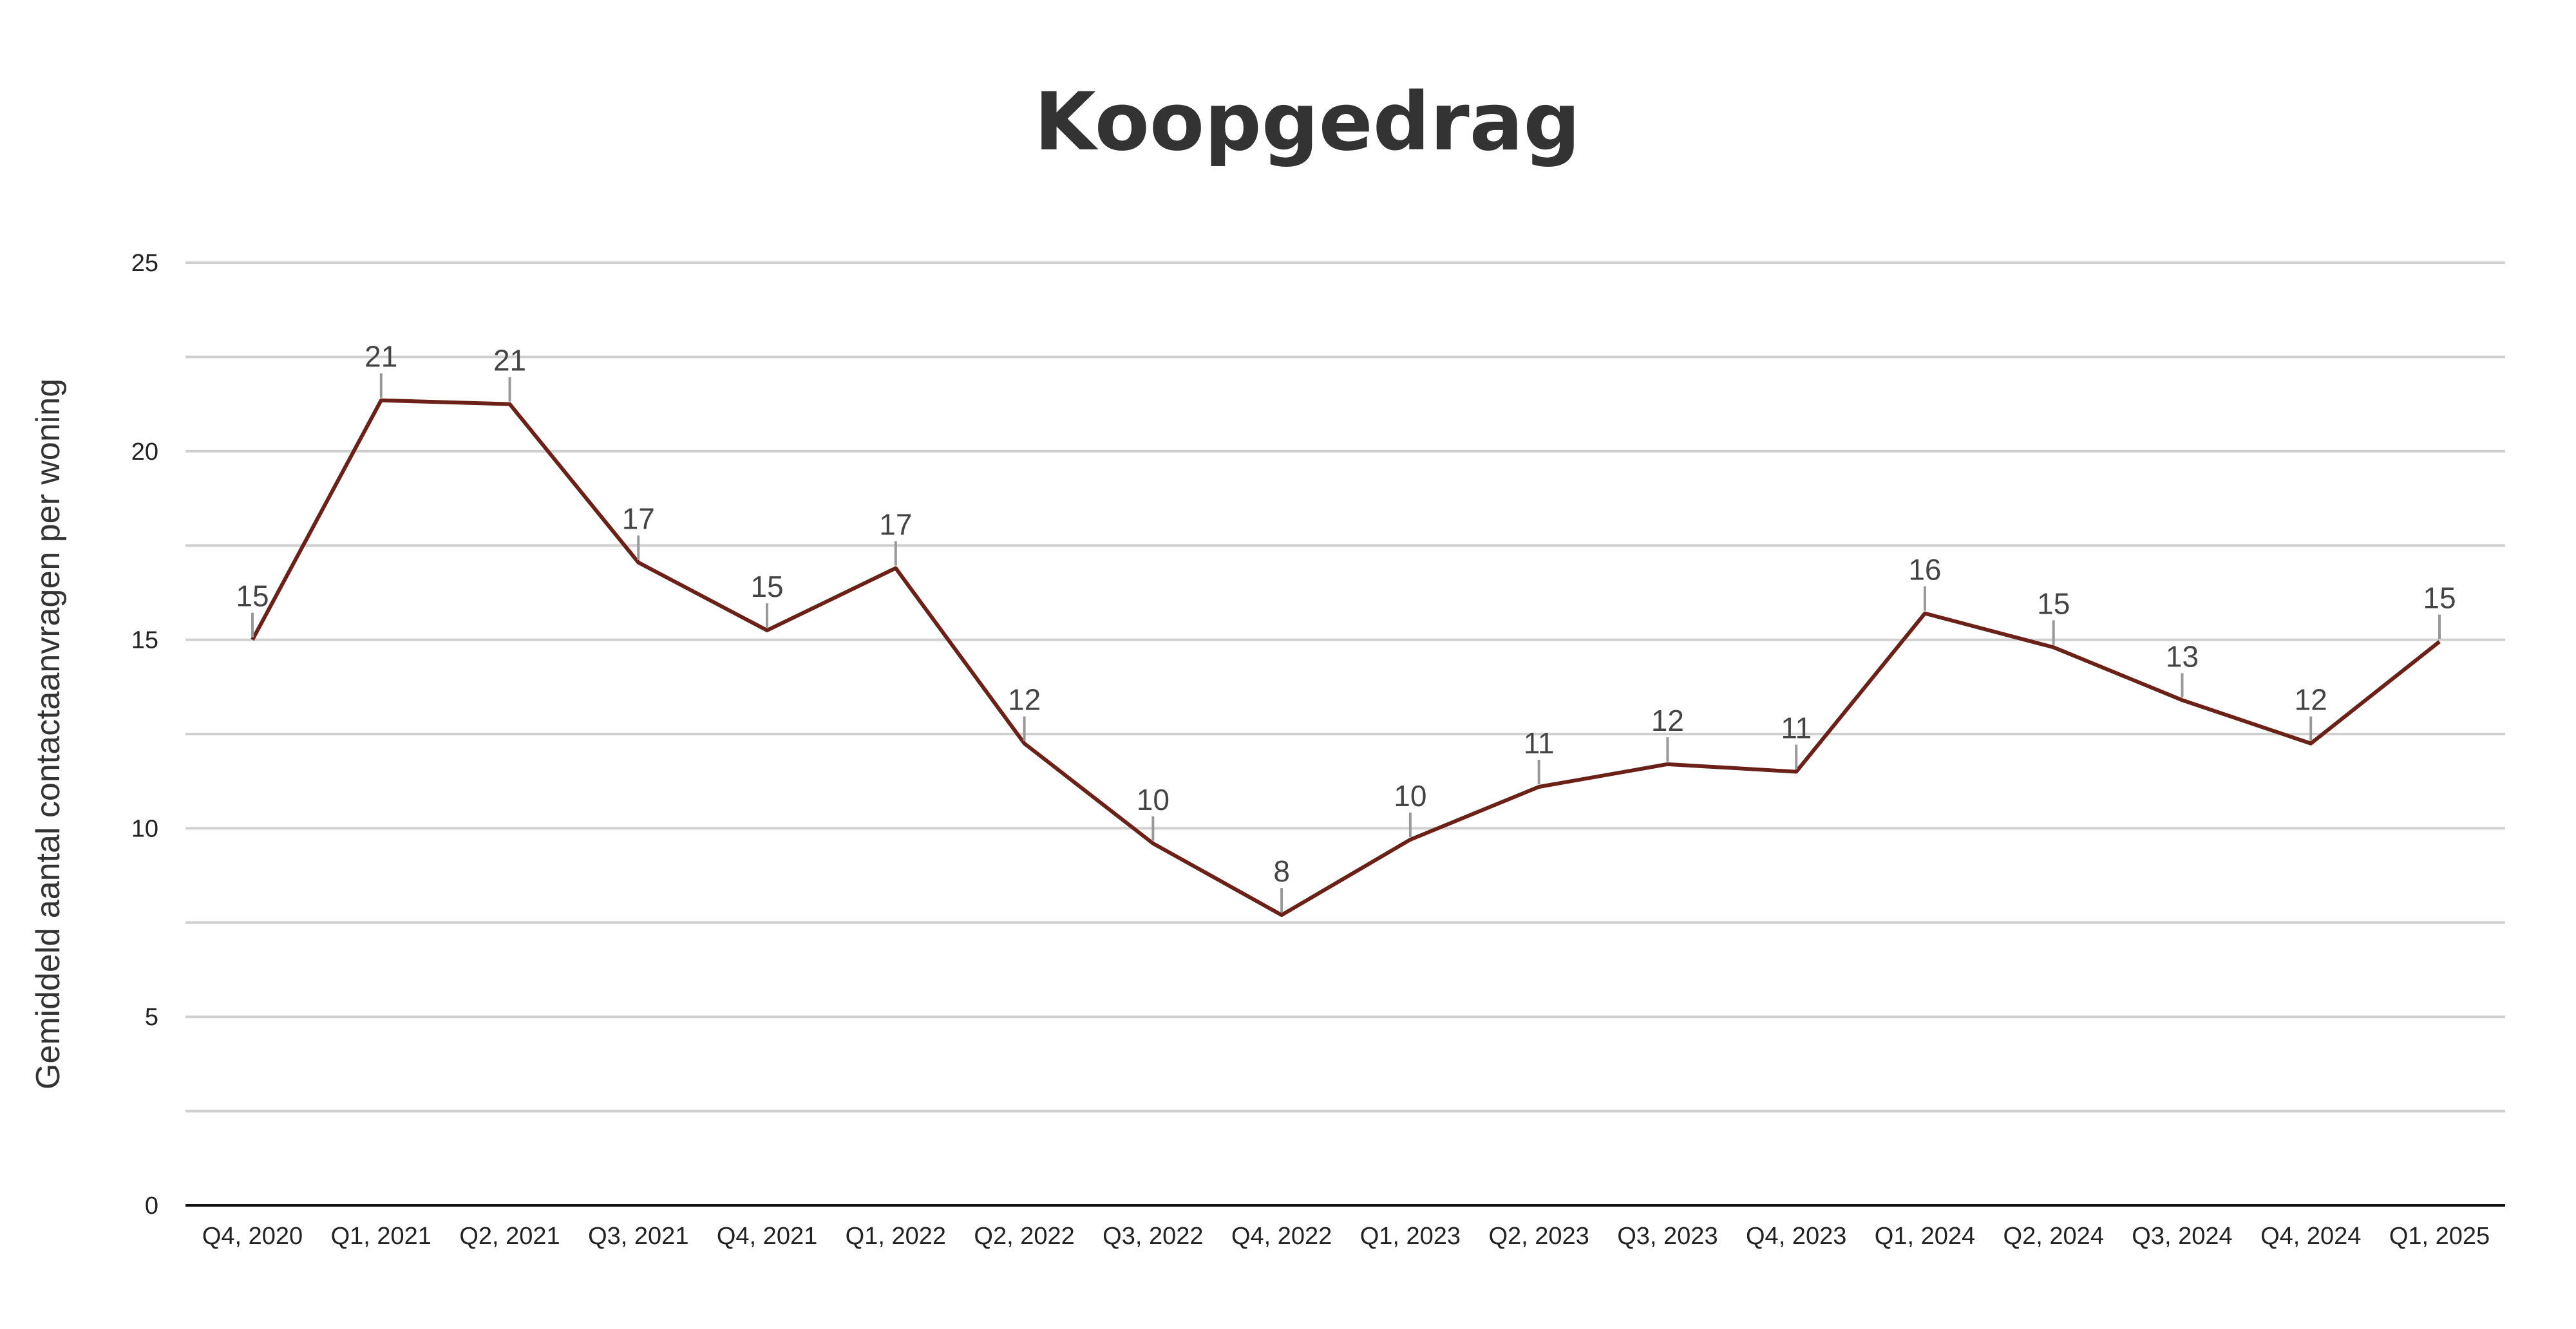 The height and width of the screenshot is (1329, 2576). Describe the element at coordinates (1925, 570) in the screenshot. I see `data-label: 16` at that location.